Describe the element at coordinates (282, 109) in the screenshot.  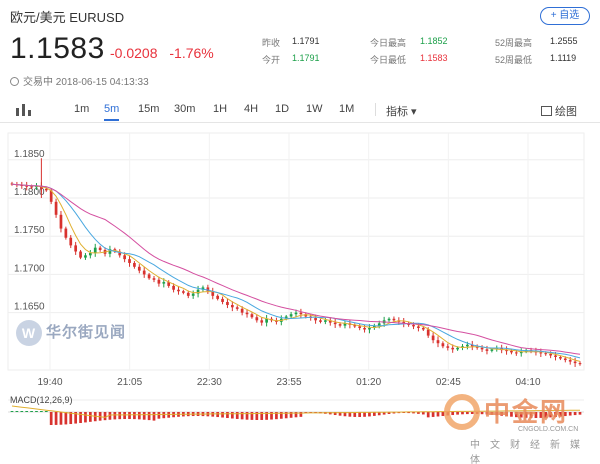
I see `interval-tab-1d: 1D` at that location.